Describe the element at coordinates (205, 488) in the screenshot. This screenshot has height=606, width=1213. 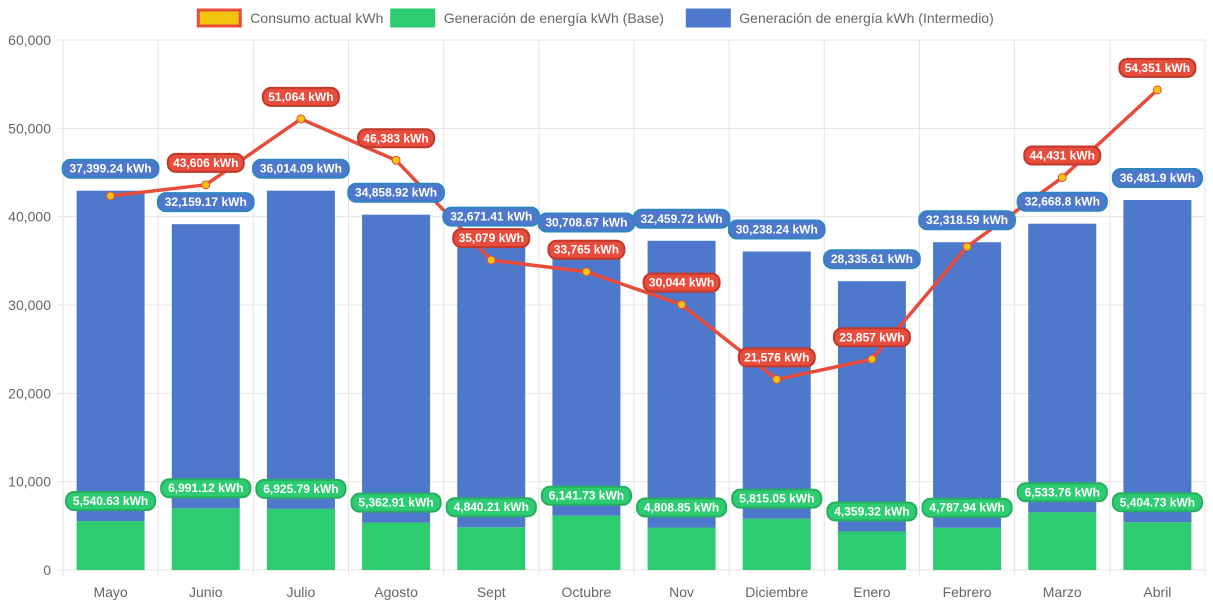
I see `base-data-label: 6,991.12 kWh` at that location.